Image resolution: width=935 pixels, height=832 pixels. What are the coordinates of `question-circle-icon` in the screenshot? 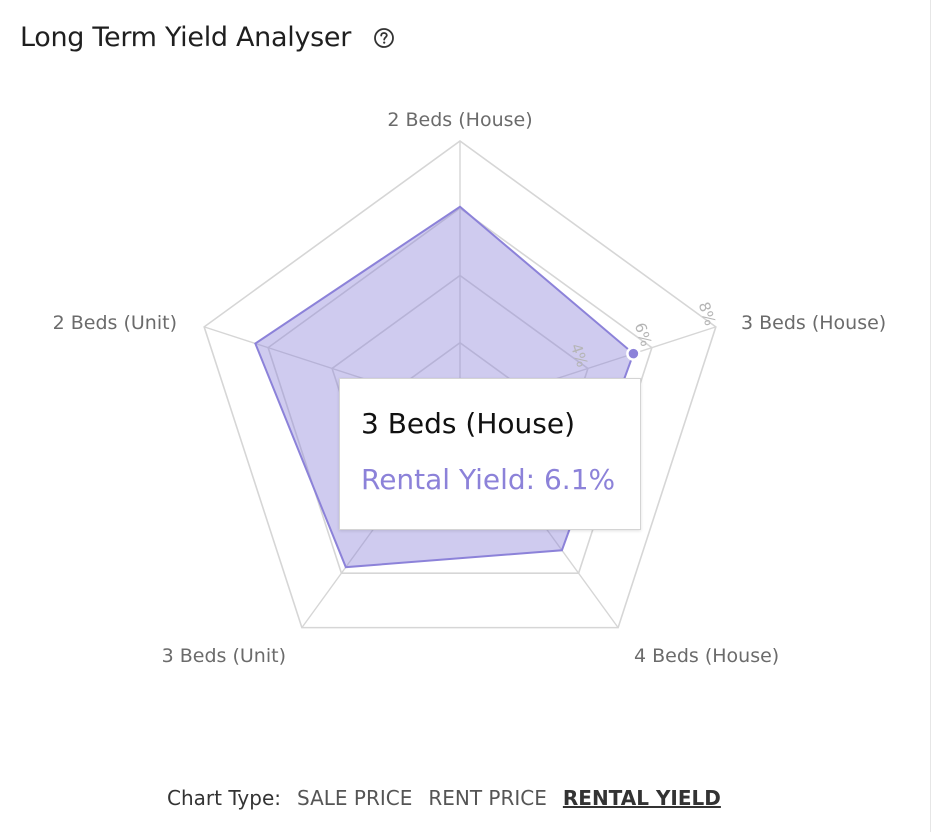 It's located at (384, 38).